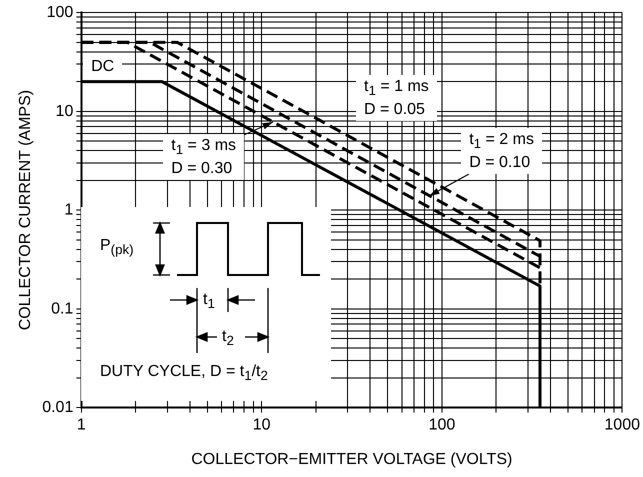 This screenshot has height=477, width=643. I want to click on annotation: P$_{(pk)}$, so click(117, 248).